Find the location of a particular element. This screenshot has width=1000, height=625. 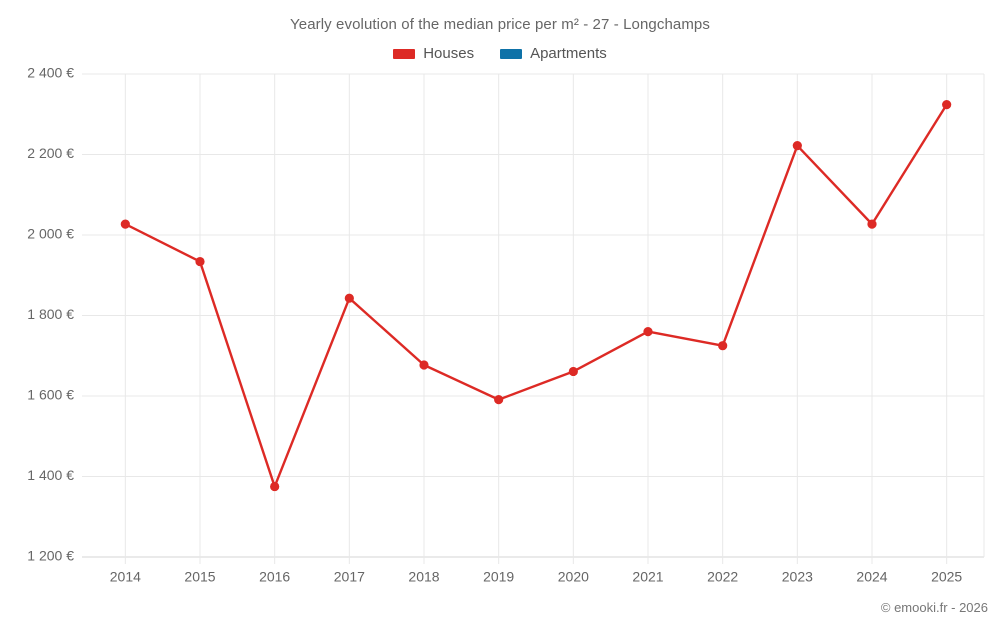

legend-label-apartments: Apartments is located at coordinates (568, 53).